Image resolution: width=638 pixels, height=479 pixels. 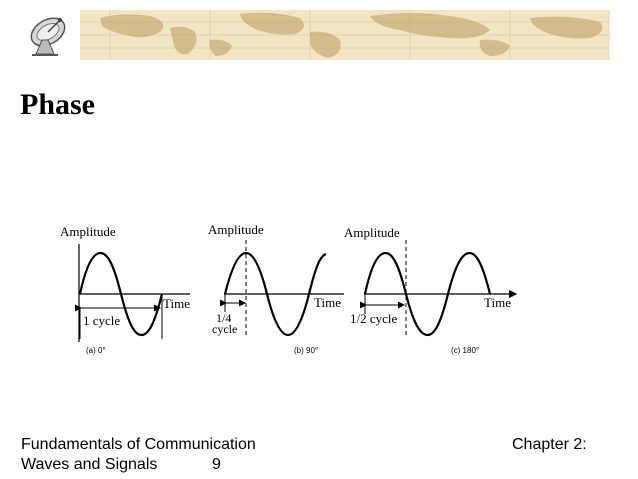 I want to click on satellite-dish-icon, so click(x=48, y=36).